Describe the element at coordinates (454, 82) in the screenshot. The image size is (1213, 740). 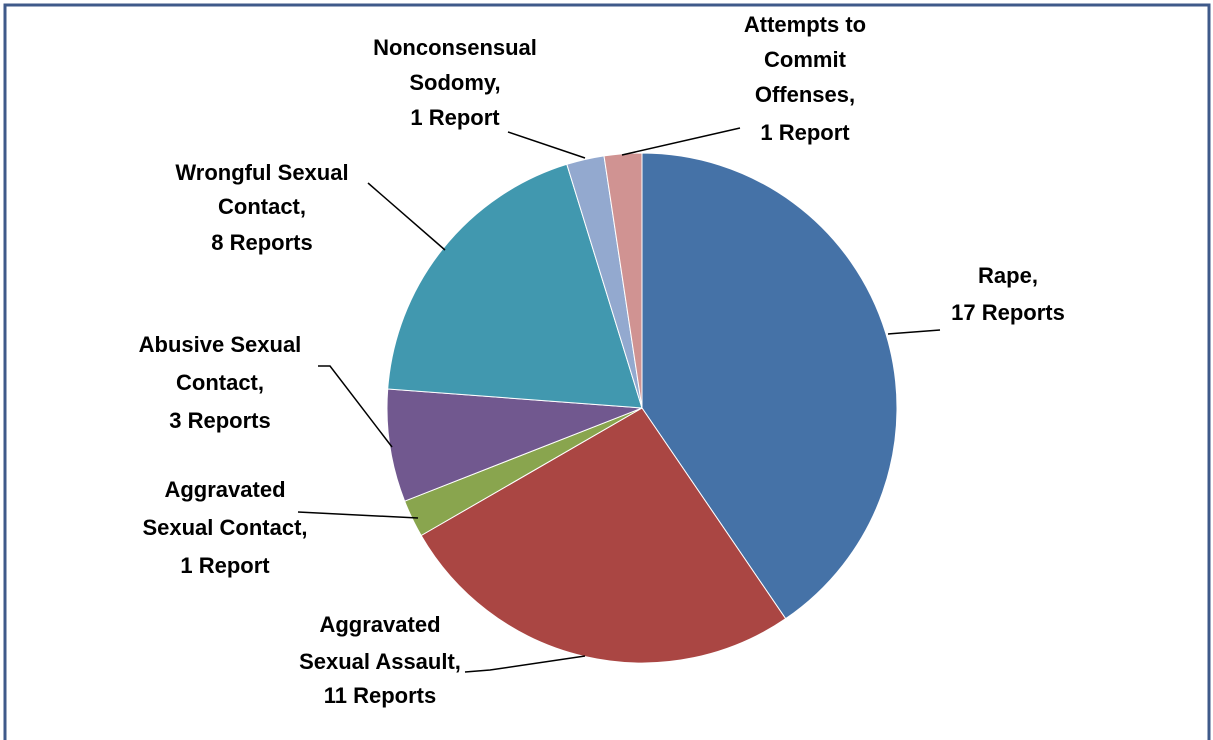
I see `label-line: Sodomy,` at that location.